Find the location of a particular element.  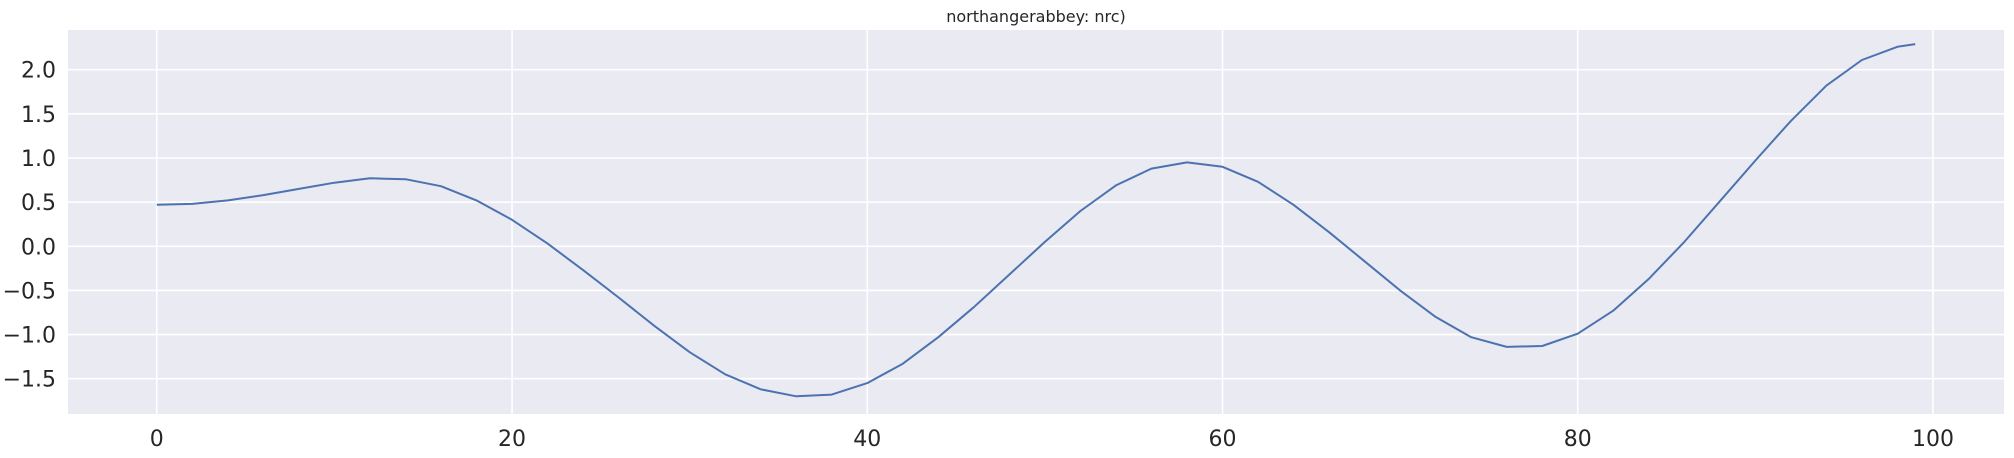

x-tick-label: 0 is located at coordinates (157, 439).